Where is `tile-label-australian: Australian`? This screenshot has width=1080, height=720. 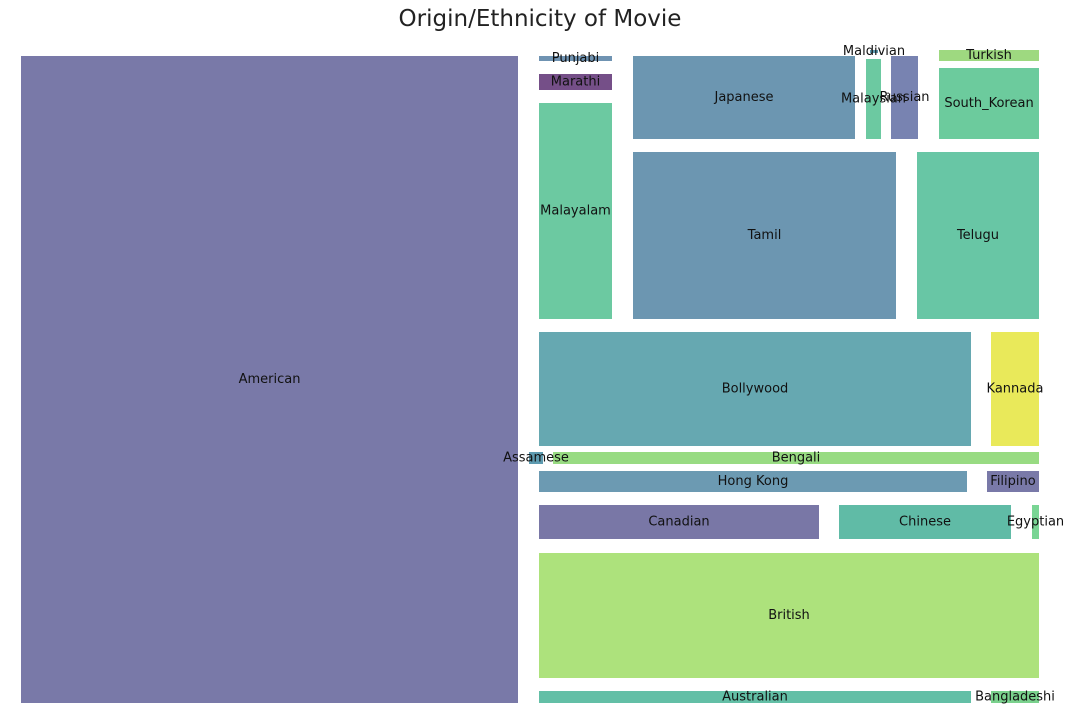
tile-label-australian: Australian is located at coordinates (755, 697).